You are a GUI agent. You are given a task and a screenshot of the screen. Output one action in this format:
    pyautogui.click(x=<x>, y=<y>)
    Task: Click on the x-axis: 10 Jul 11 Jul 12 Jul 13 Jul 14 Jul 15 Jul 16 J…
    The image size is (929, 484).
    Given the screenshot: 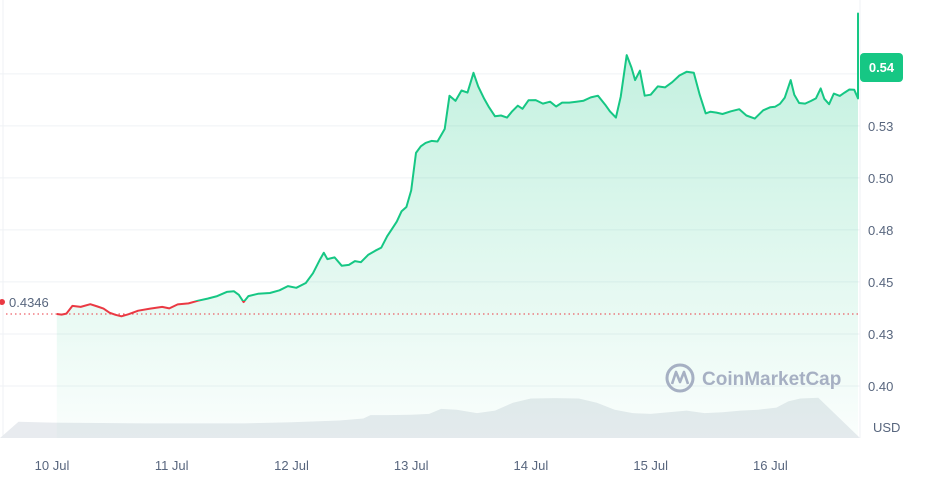 What is the action you would take?
    pyautogui.click(x=411, y=465)
    